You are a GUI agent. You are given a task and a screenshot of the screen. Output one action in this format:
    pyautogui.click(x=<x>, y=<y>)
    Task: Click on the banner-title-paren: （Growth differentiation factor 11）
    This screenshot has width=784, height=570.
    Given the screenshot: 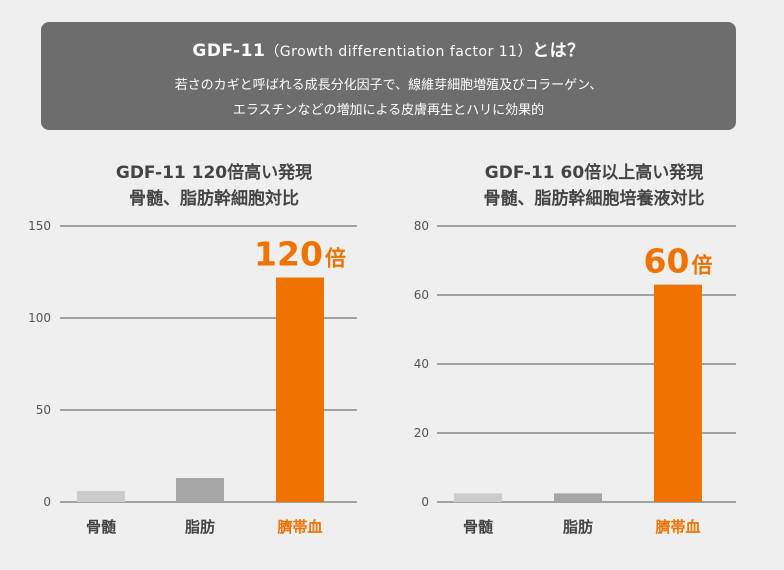 What is the action you would take?
    pyautogui.click(x=399, y=52)
    